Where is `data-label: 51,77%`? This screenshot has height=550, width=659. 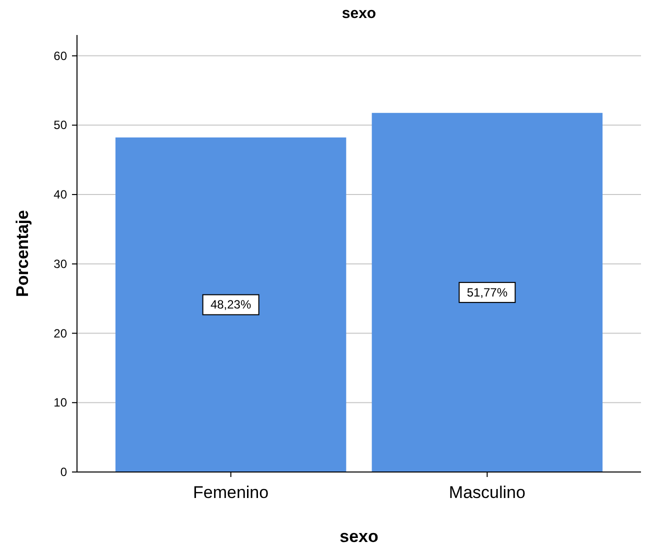
data-label: 51,77% is located at coordinates (487, 292).